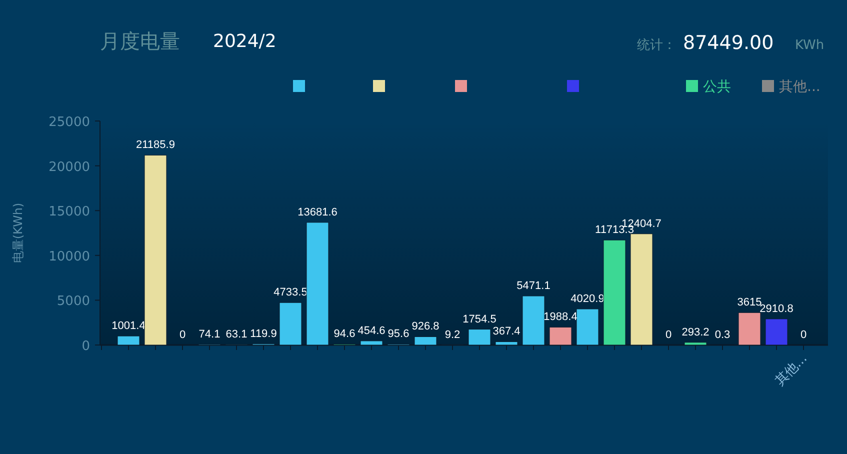  What do you see at coordinates (561, 317) in the screenshot?
I see `data-label: 1988.4` at bounding box center [561, 317].